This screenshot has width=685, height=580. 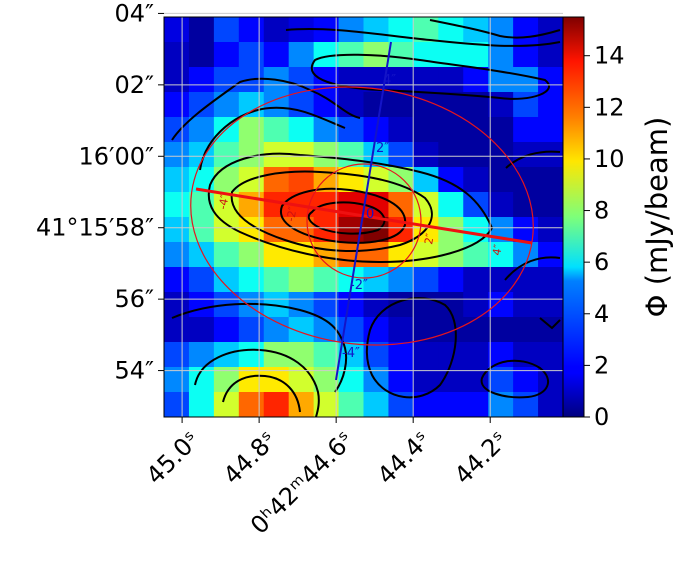 I want to click on colorbar: 0 2 4 6 8 10 12 14 Φ (mJy/beam), so click(x=618, y=223).